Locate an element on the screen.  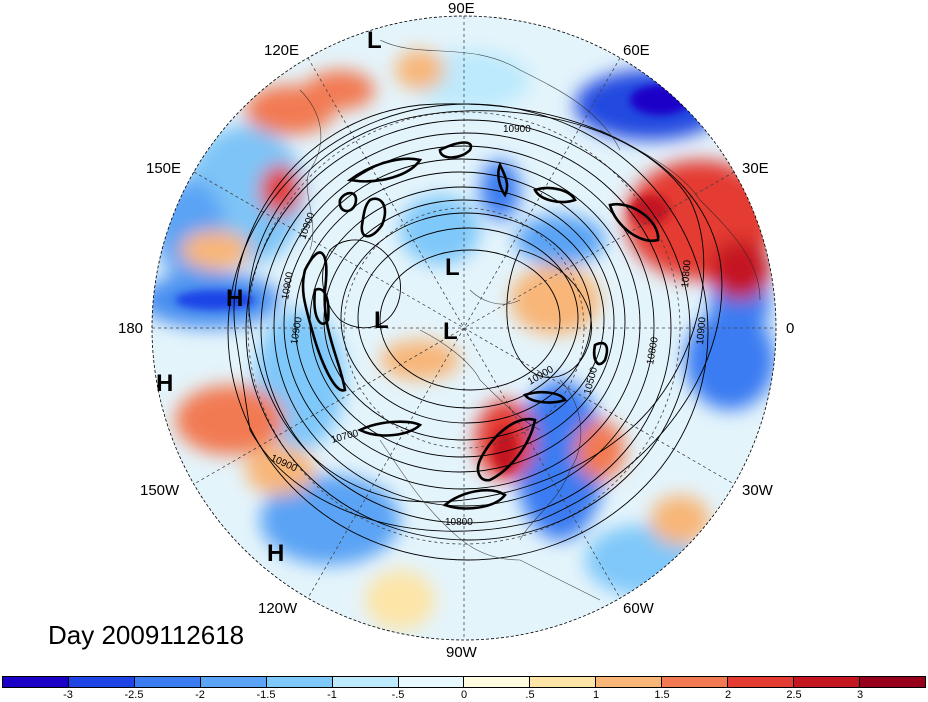
lon-label-120w: 120W is located at coordinates (278, 608).